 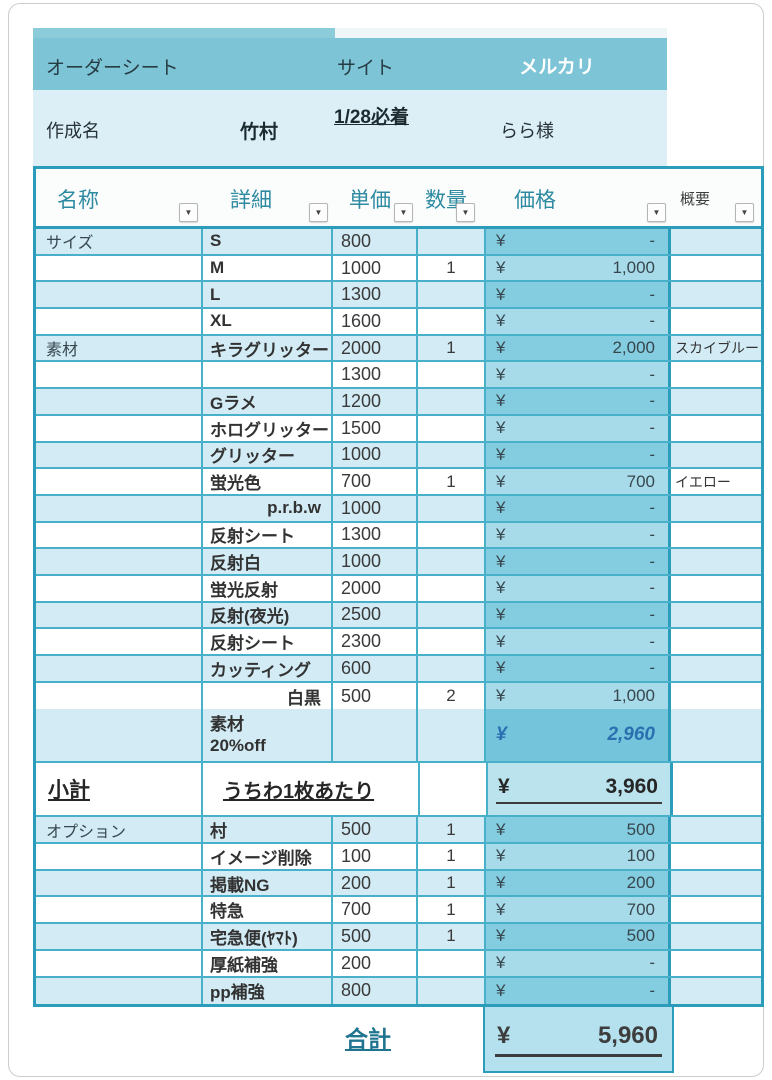 What do you see at coordinates (268, 963) in the screenshot?
I see `cell-detail: 厚紙補強` at bounding box center [268, 963].